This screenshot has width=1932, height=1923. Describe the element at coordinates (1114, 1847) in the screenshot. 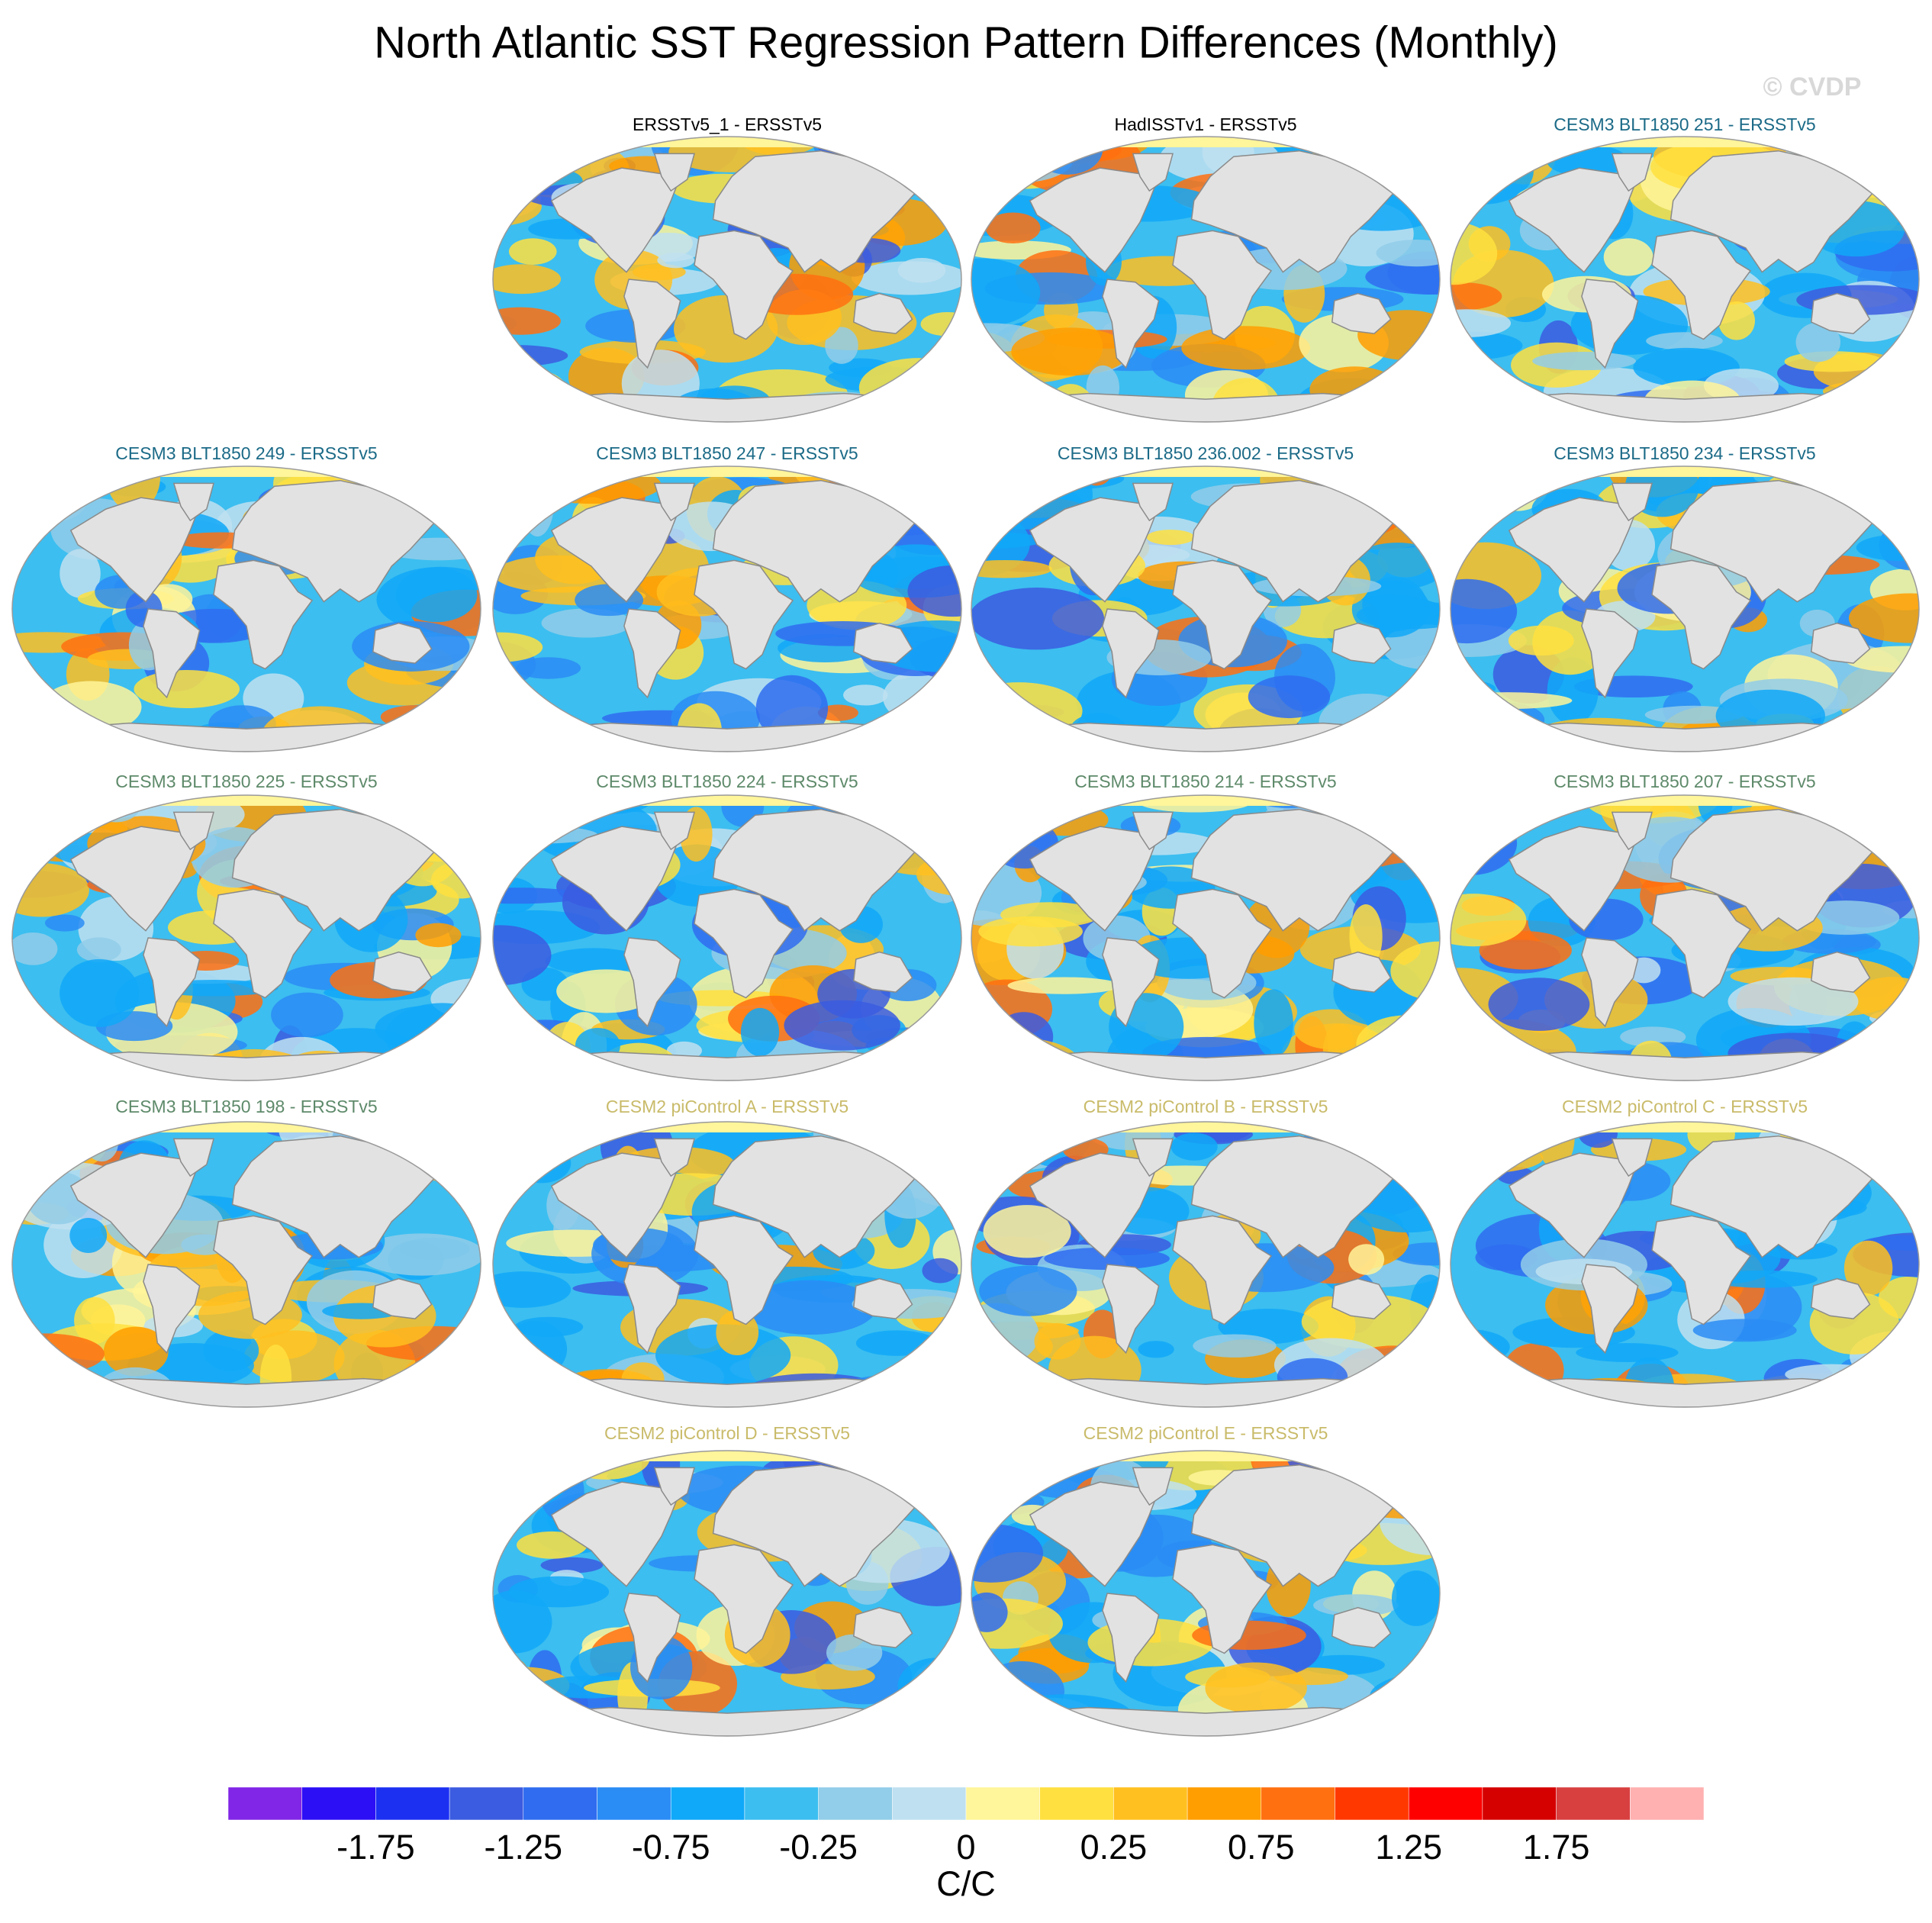

I see `colorbar-tick-label: 0.25` at that location.